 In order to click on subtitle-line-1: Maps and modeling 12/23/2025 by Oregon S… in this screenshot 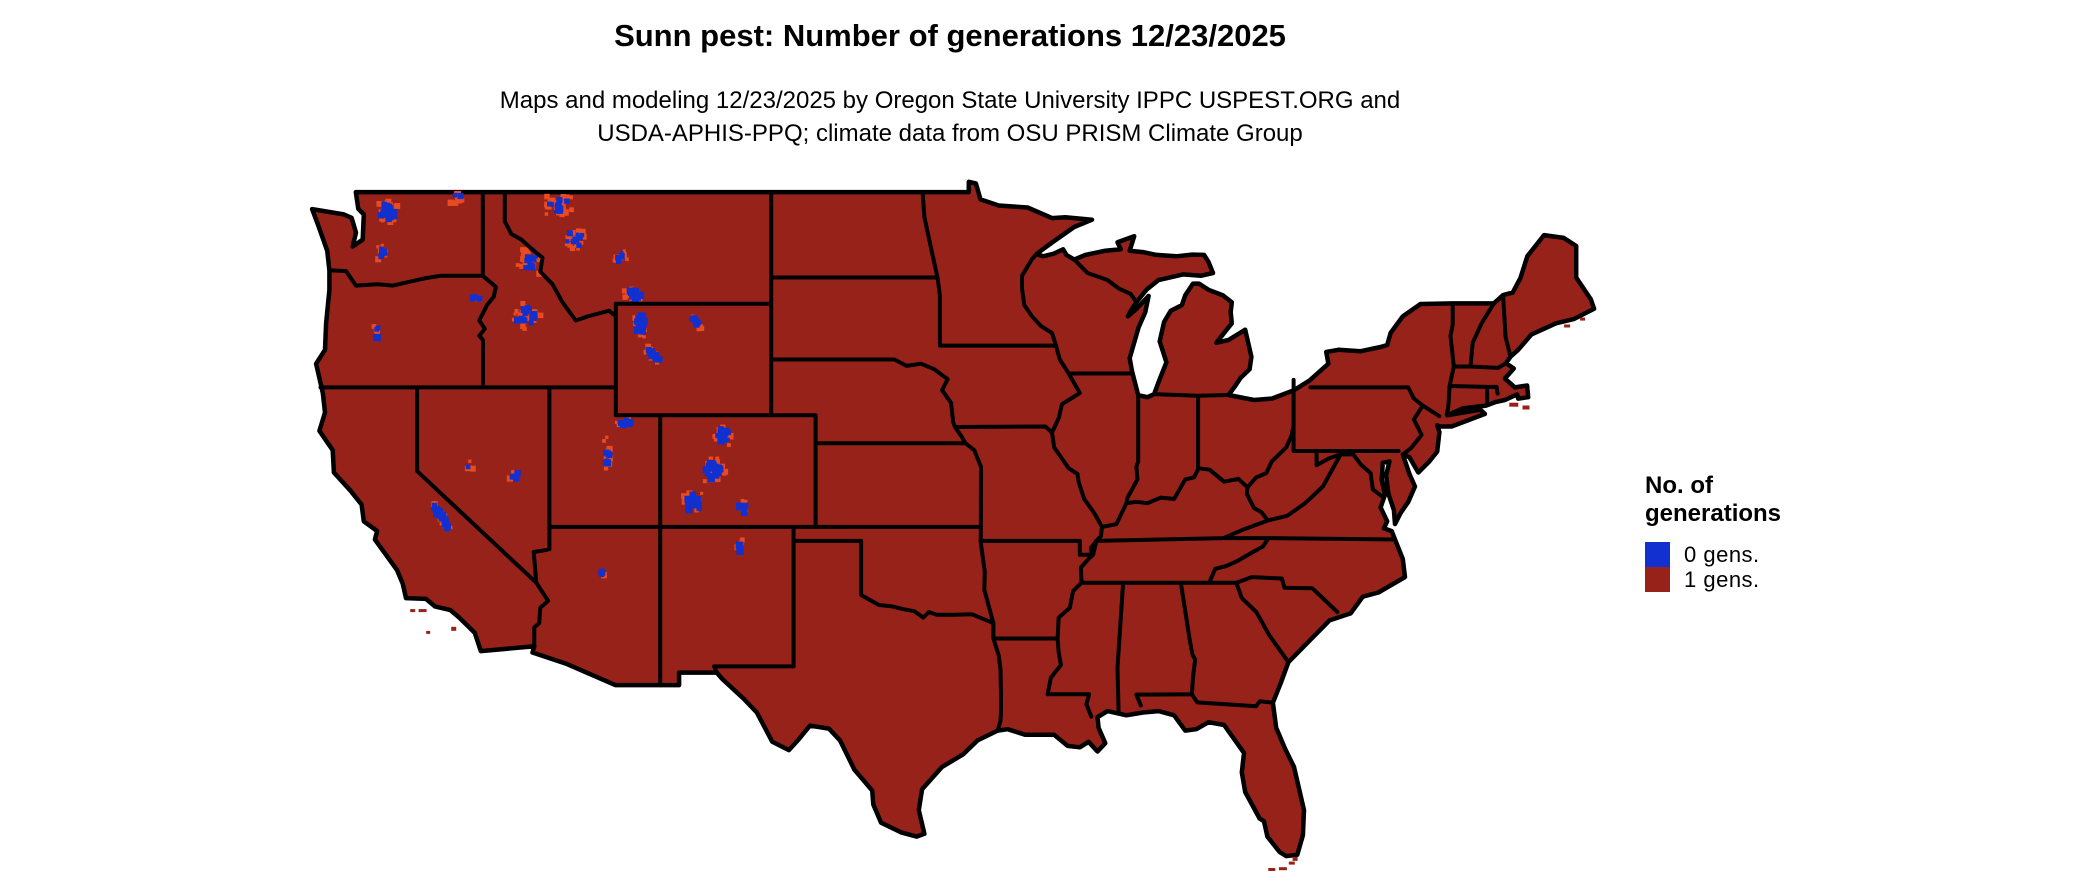, I will do `click(950, 100)`.